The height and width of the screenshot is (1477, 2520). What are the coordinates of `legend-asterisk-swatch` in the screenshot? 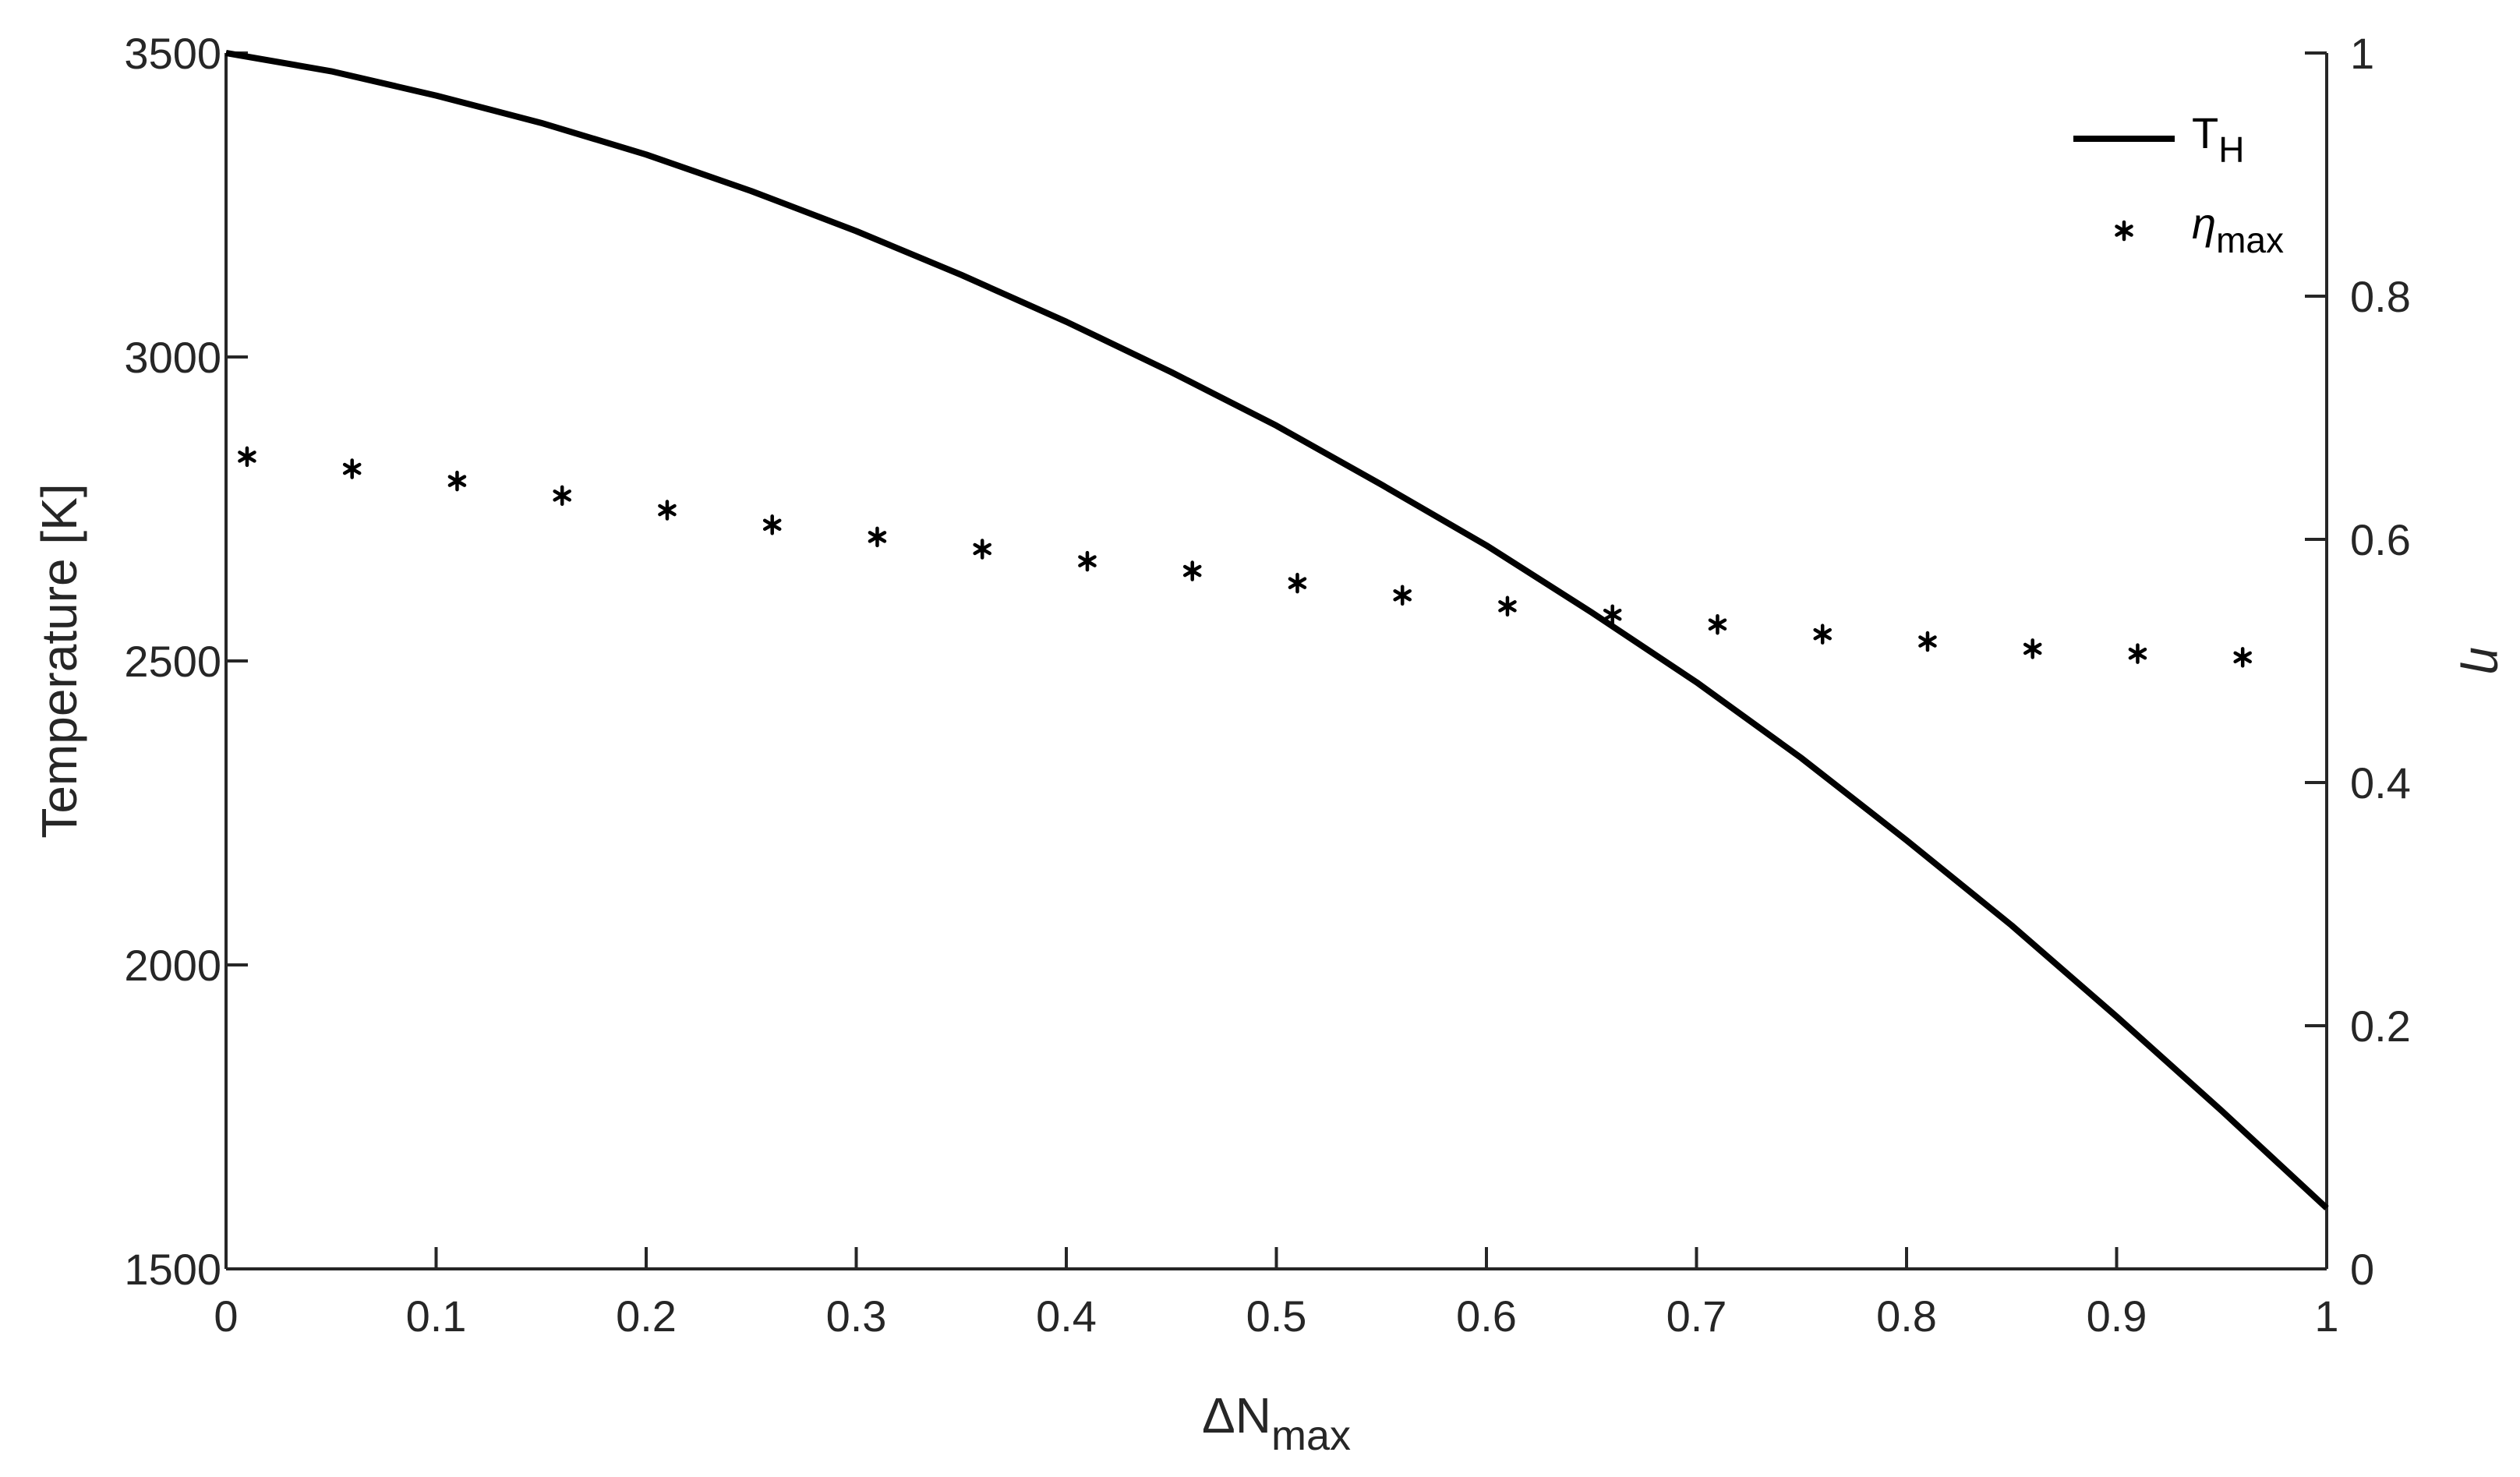 It's located at (2124, 231).